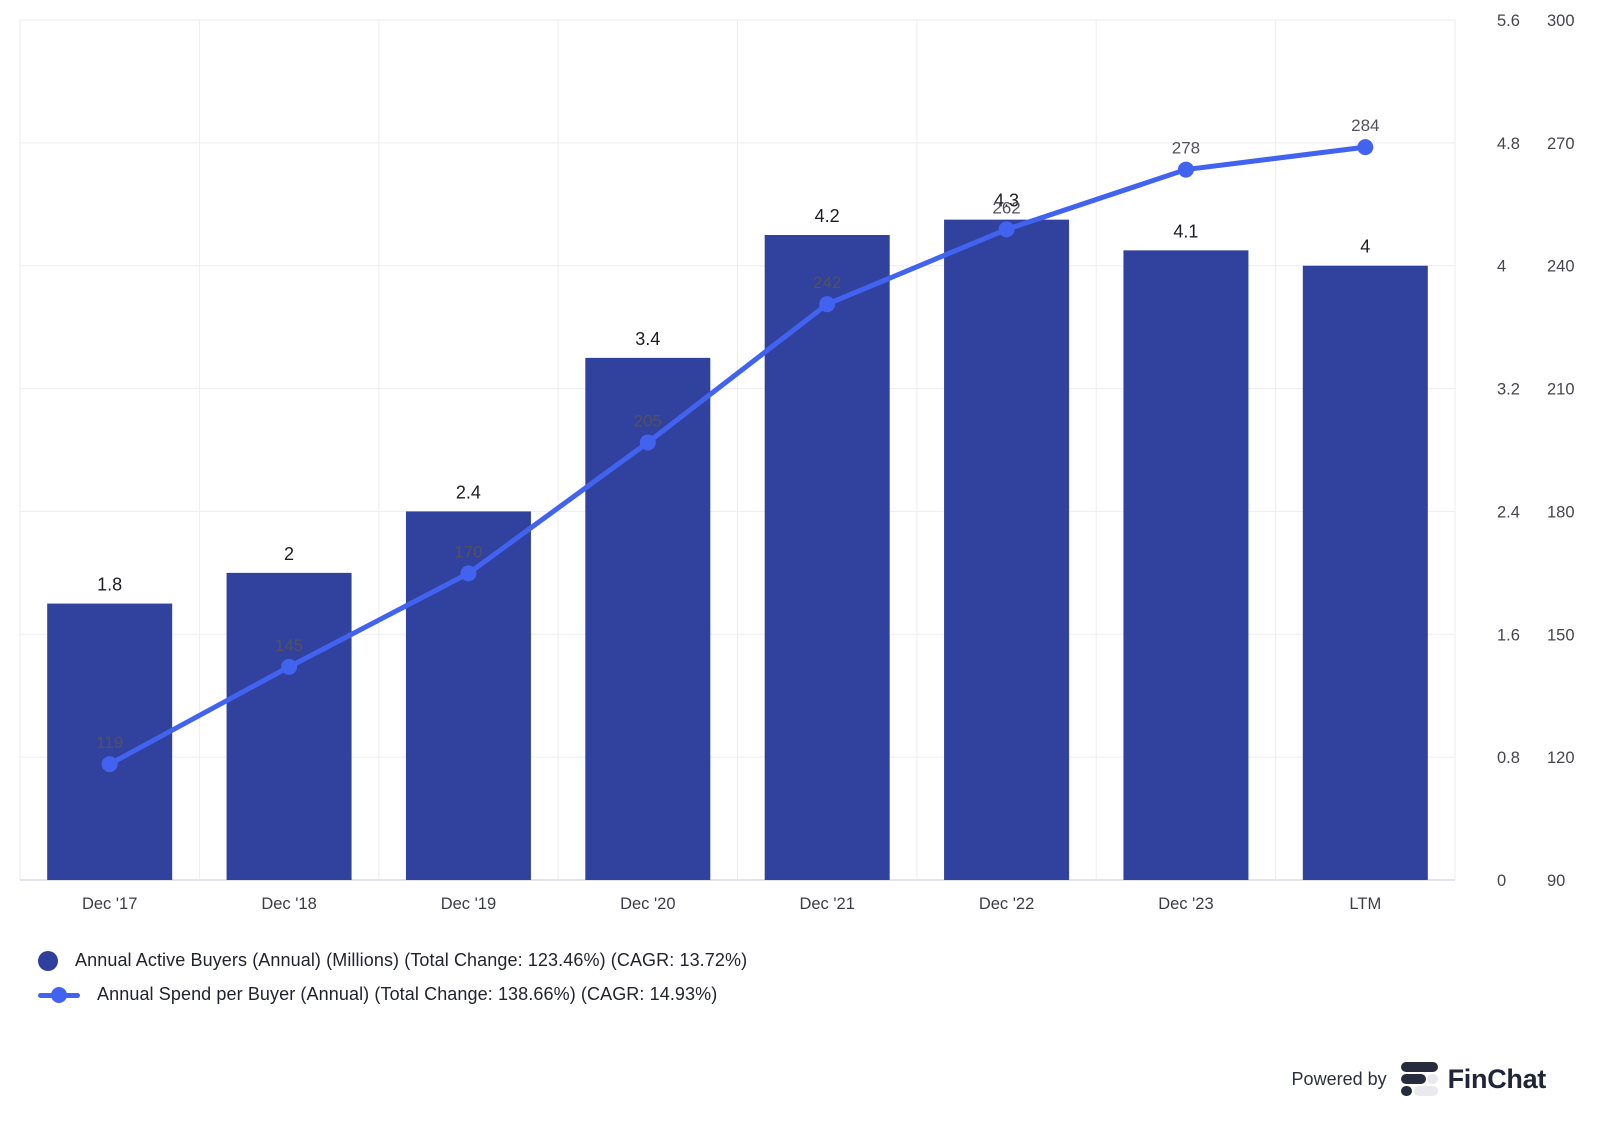 The width and height of the screenshot is (1600, 1134). What do you see at coordinates (826, 904) in the screenshot?
I see `x-axis-label: Dec '21` at bounding box center [826, 904].